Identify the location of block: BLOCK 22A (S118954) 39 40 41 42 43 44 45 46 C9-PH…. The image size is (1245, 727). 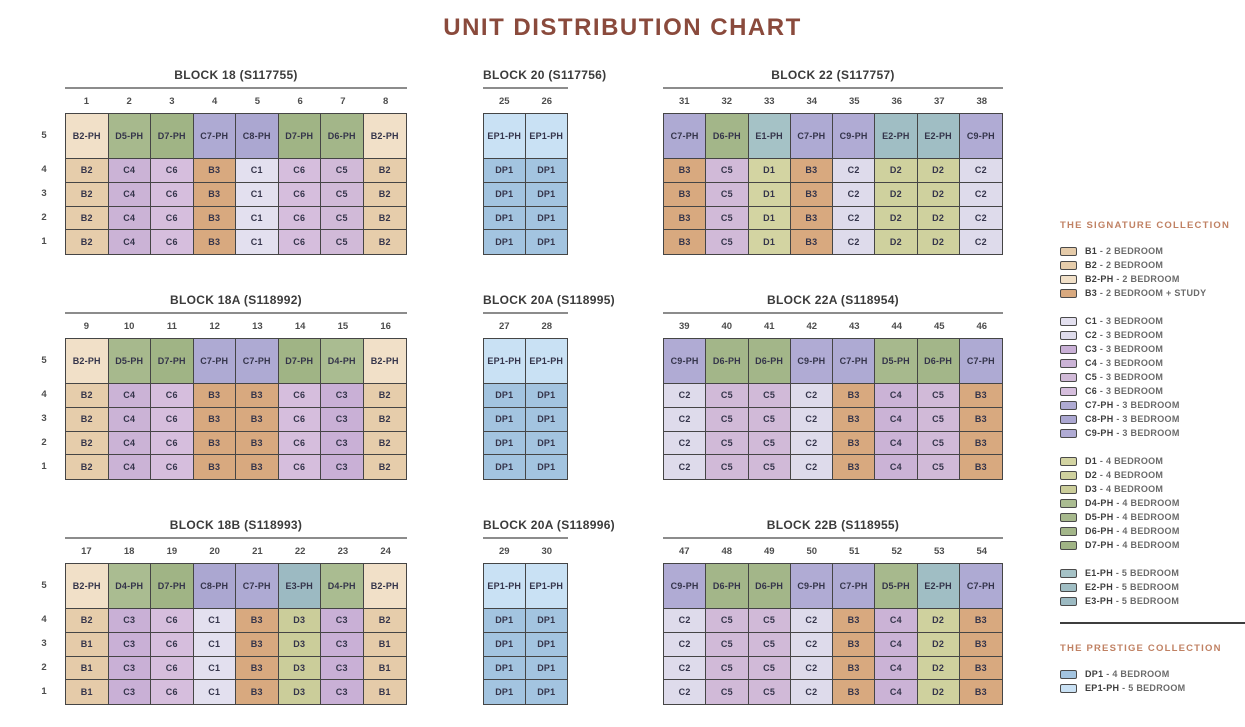
(833, 386).